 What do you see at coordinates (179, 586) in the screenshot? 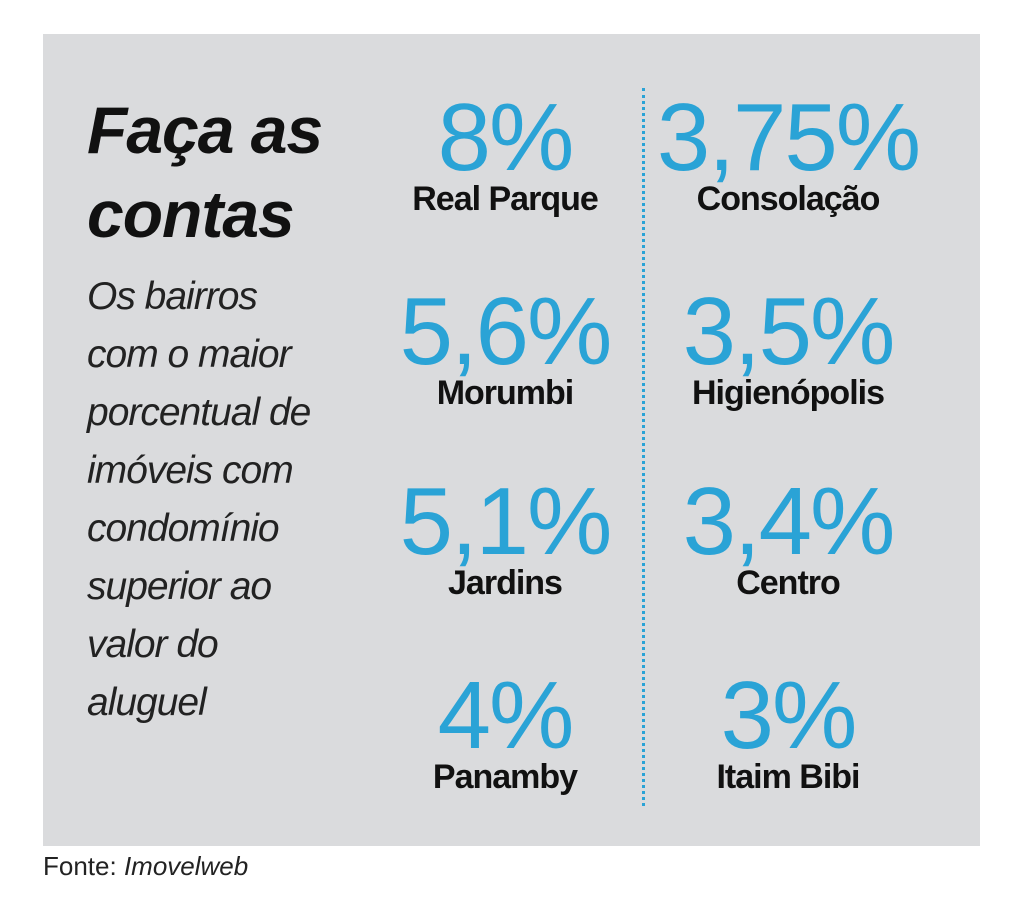
I see `subtitle-line: superior ao` at bounding box center [179, 586].